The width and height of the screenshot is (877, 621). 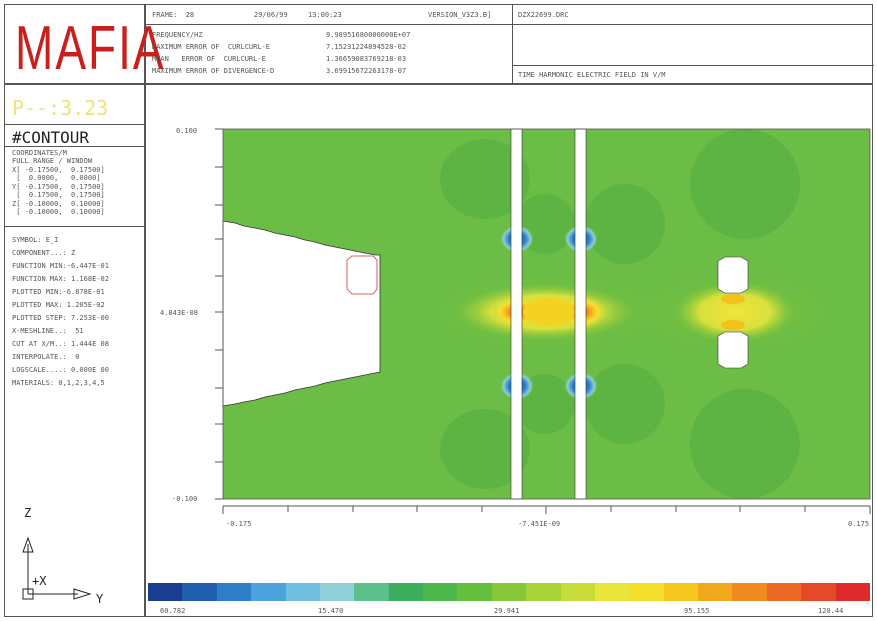 What do you see at coordinates (58, 212) in the screenshot?
I see `coord-line: [ -0.10000, 0.10000]` at bounding box center [58, 212].